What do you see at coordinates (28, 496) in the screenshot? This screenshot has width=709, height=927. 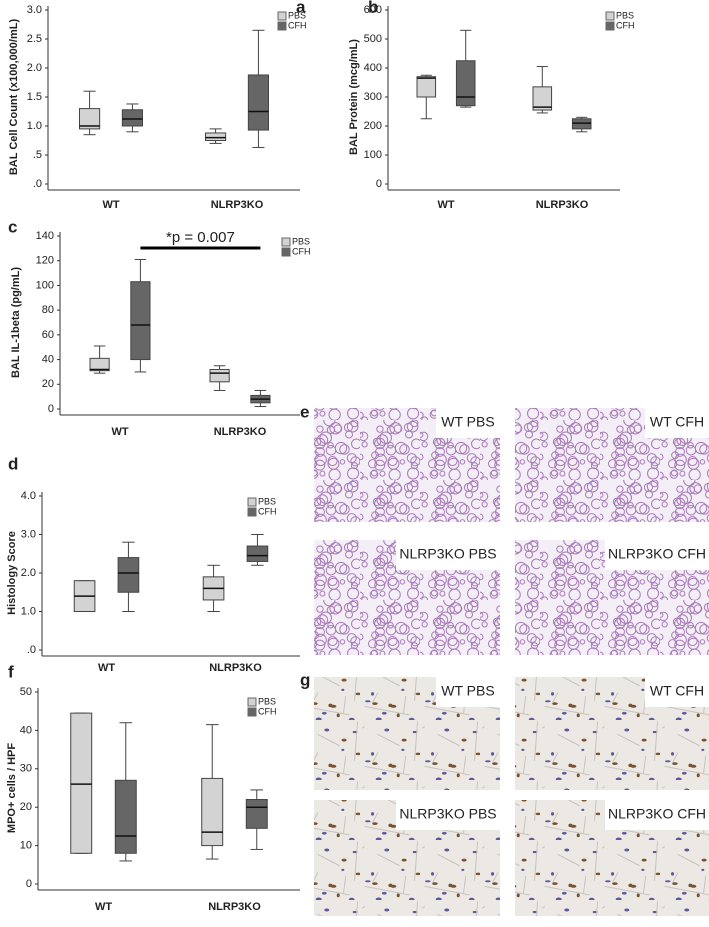 I see `y-tick-label: 4.0` at bounding box center [28, 496].